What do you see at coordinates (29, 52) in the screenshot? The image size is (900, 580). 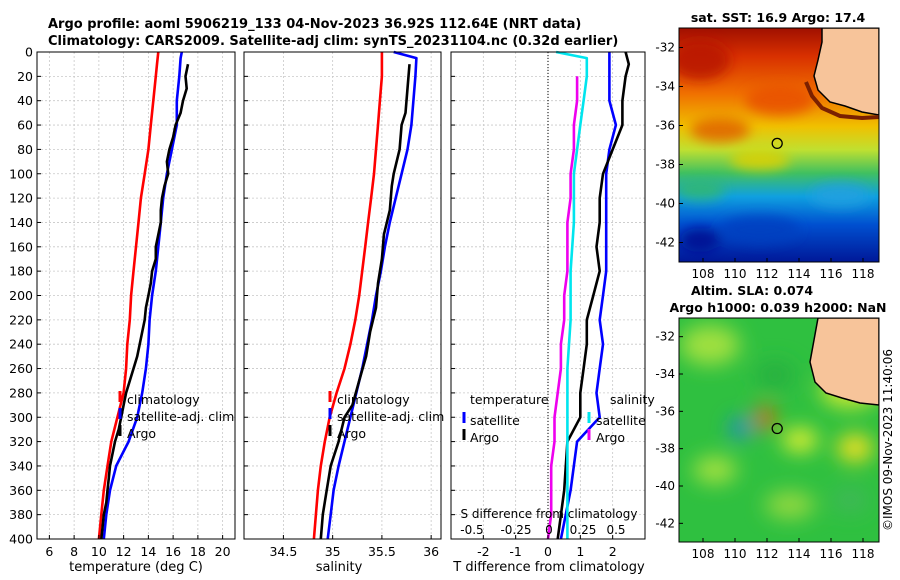 I see `y-tick-label: 0` at bounding box center [29, 52].